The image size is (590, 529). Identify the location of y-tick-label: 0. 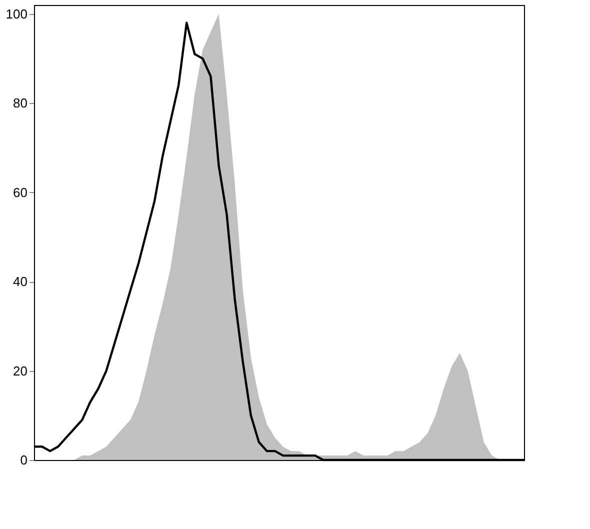
(24, 460).